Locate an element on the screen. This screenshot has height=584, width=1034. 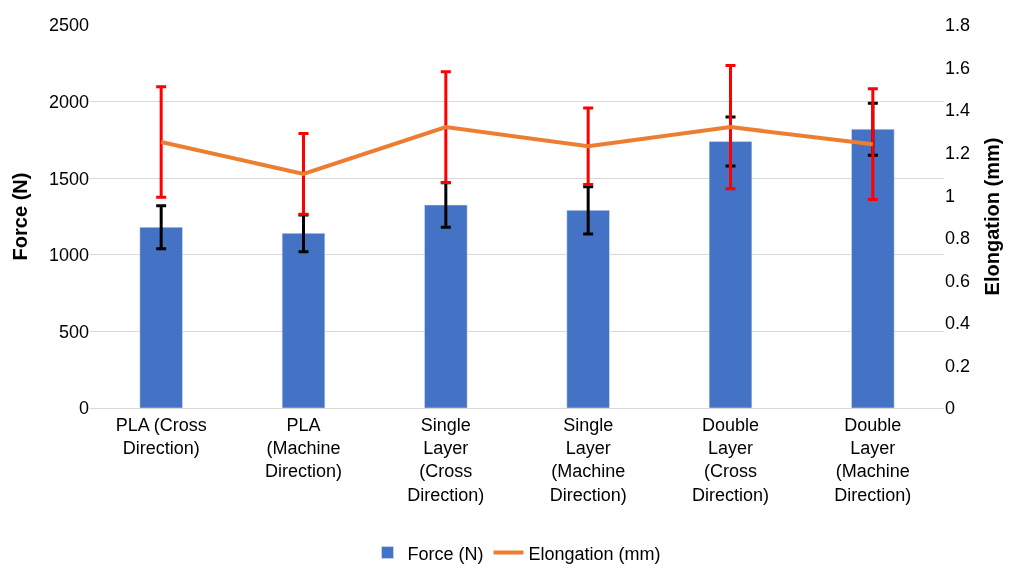
y-tick-label: 1500 is located at coordinates (68, 178).